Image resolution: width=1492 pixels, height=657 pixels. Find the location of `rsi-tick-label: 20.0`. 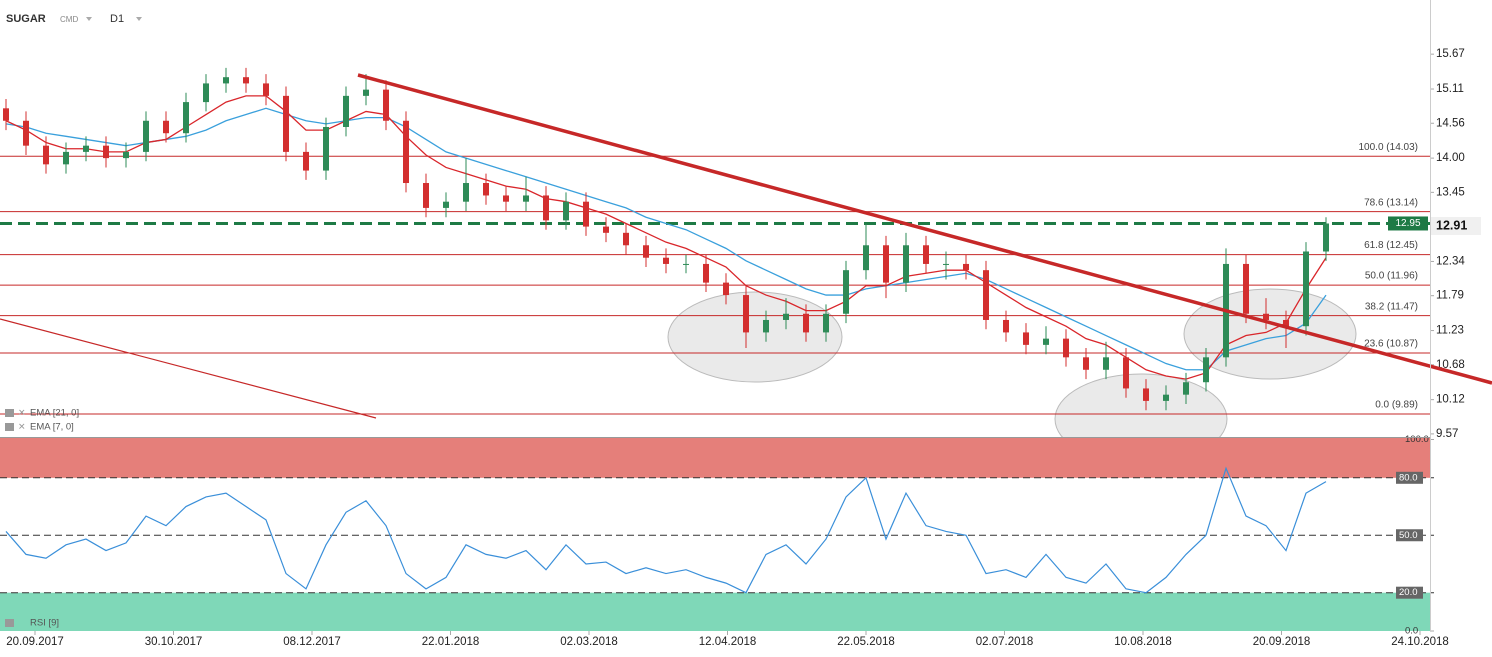

rsi-tick-label: 20.0 is located at coordinates (1408, 592).